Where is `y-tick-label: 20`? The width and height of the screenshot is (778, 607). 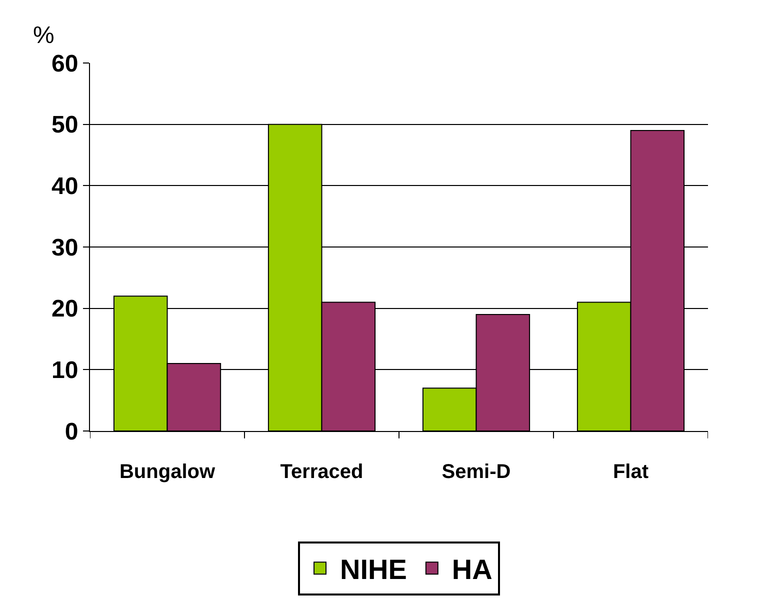
y-tick-label: 20 is located at coordinates (64, 309).